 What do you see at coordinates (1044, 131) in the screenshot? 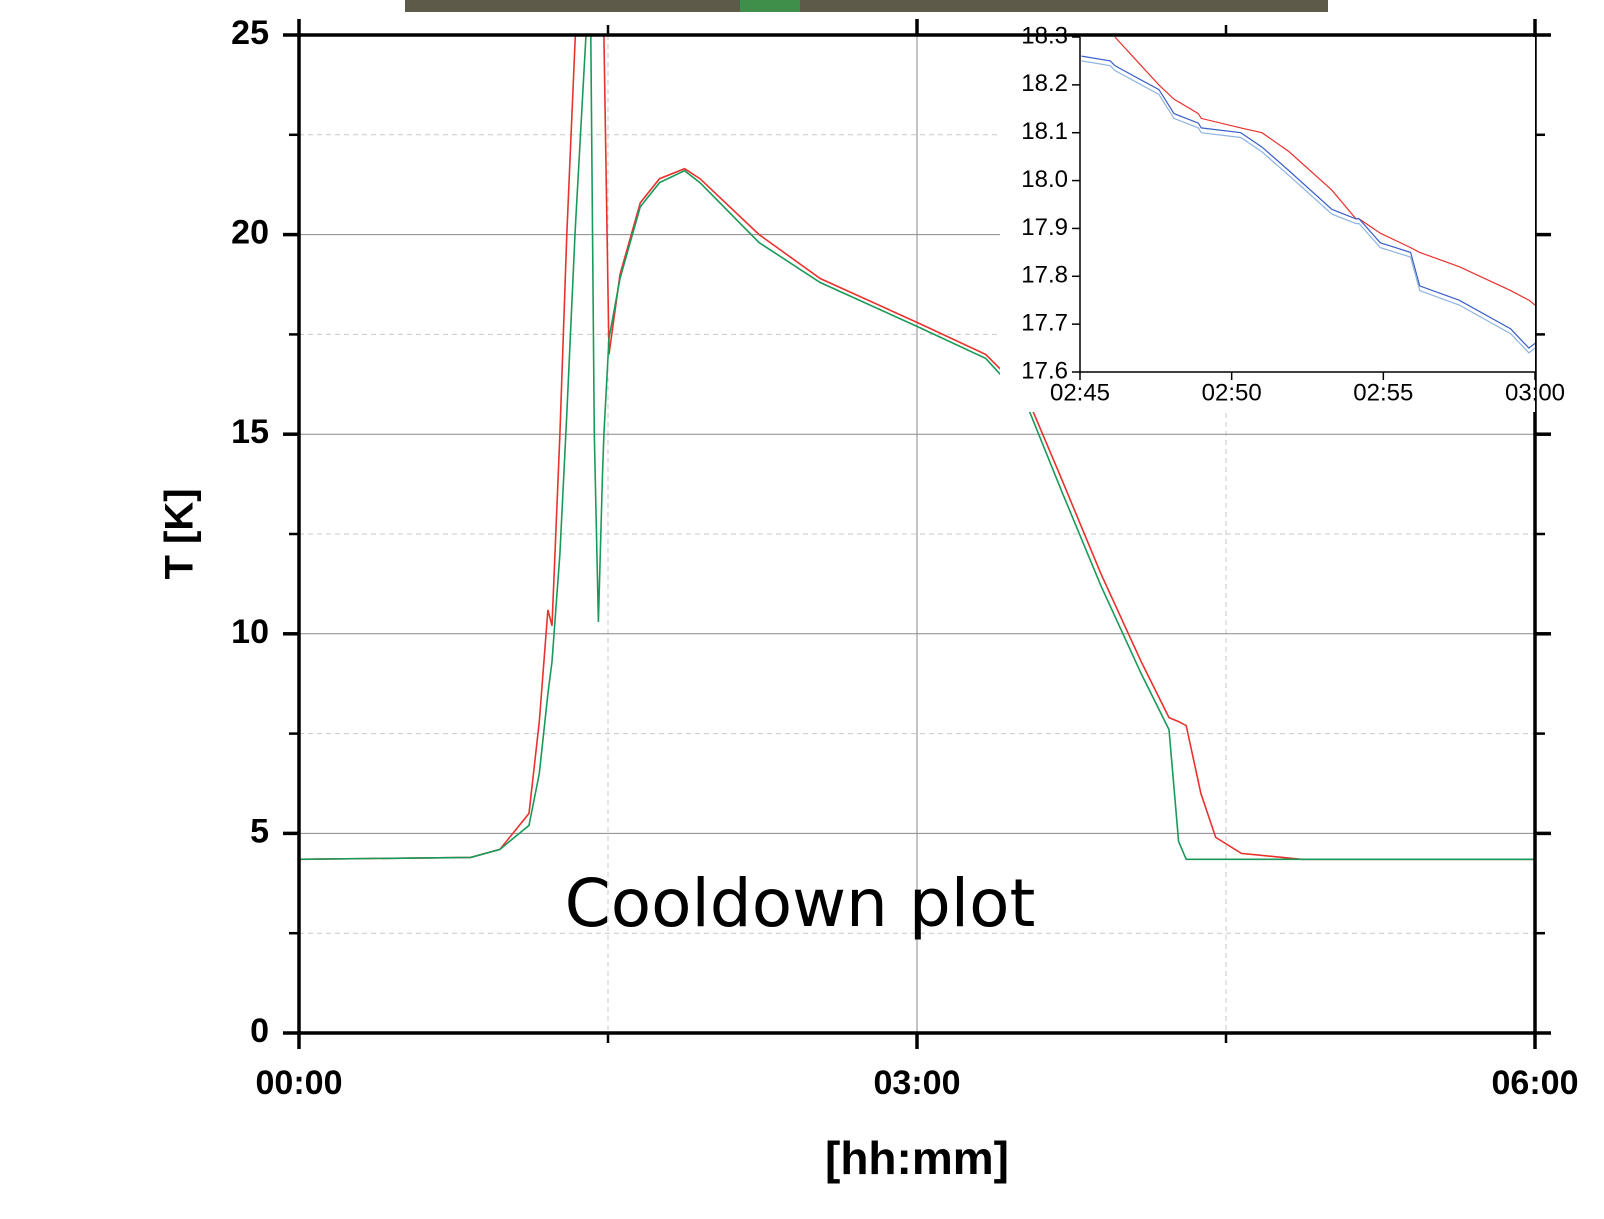
I see `y-tick-label: 18.1` at bounding box center [1044, 131].